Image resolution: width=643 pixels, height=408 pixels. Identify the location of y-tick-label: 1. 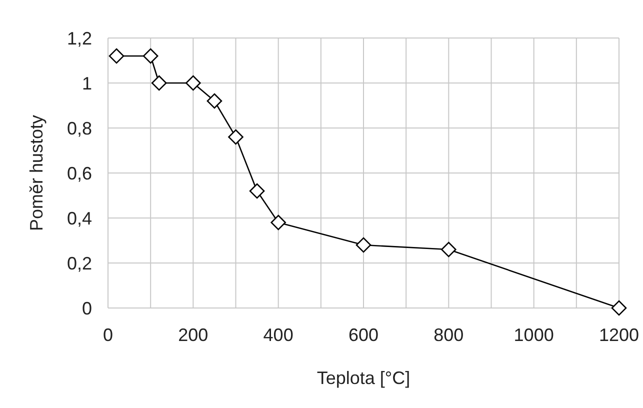
(87, 83).